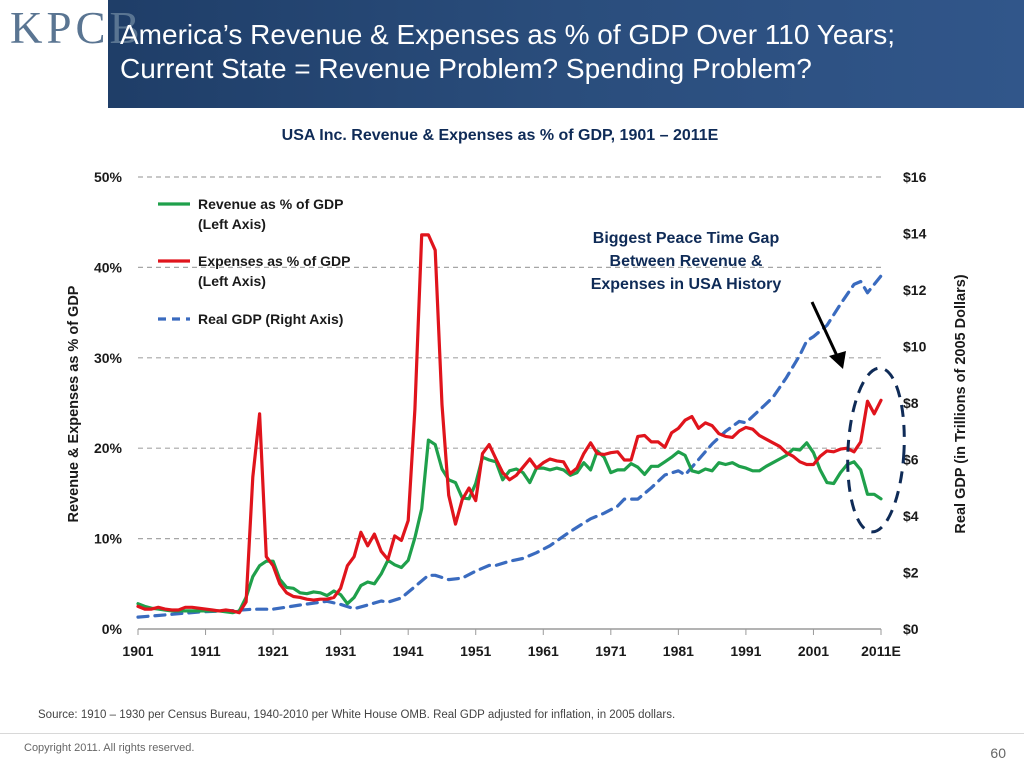 This screenshot has height=768, width=1024. What do you see at coordinates (72, 54) in the screenshot?
I see `kpcb-logo: KPCB` at bounding box center [72, 54].